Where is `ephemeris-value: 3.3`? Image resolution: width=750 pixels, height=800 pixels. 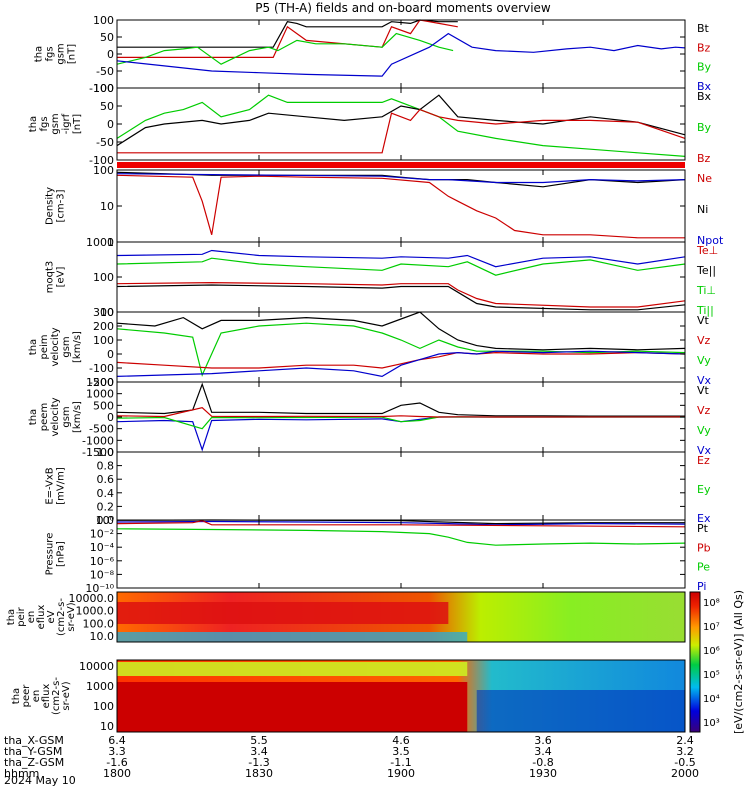 ephemeris-value: 3.3 is located at coordinates (117, 751).